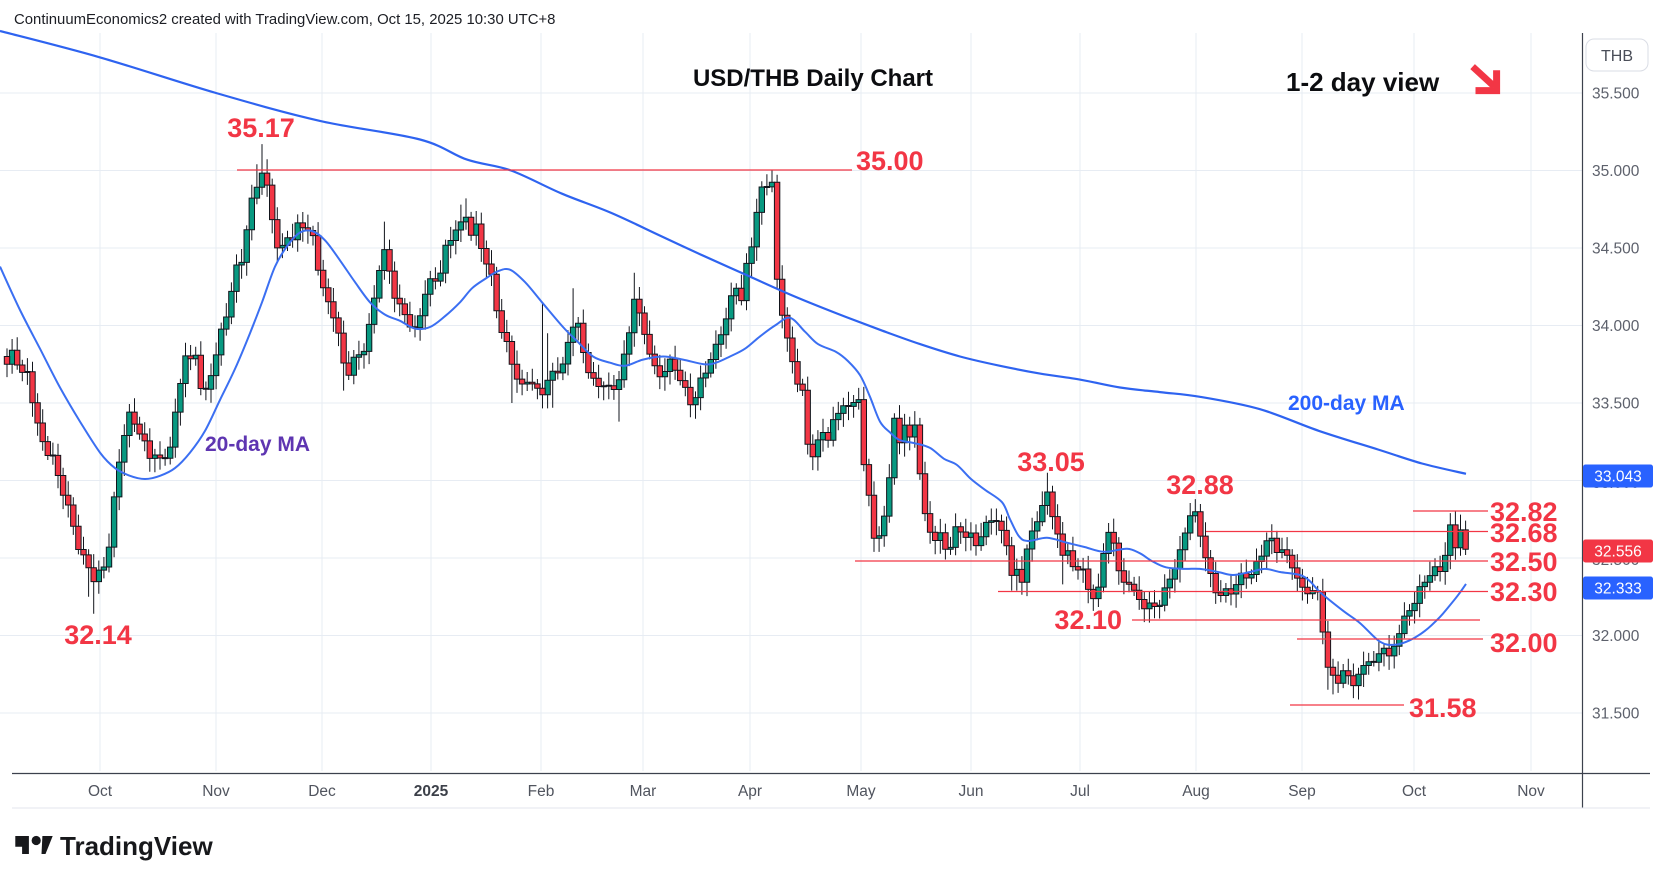  I want to click on svg-text: Mar, so click(643, 791).